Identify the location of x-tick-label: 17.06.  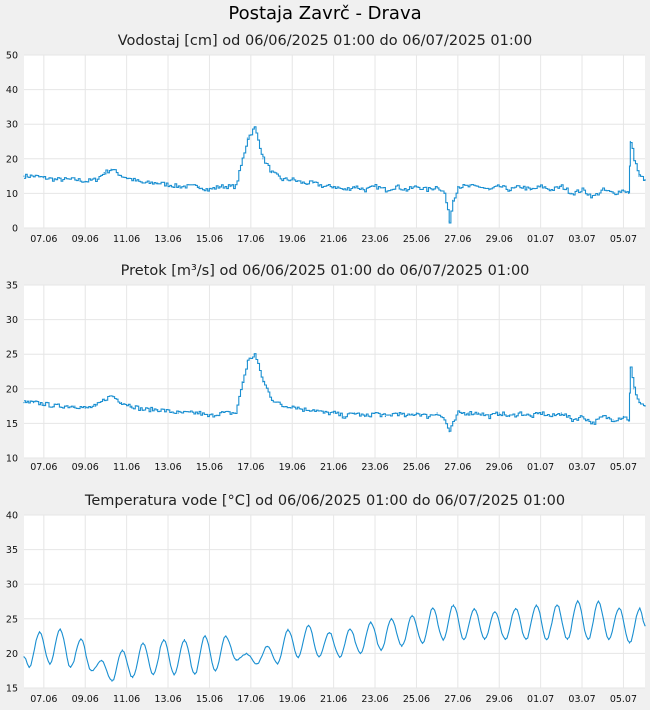
(250, 699).